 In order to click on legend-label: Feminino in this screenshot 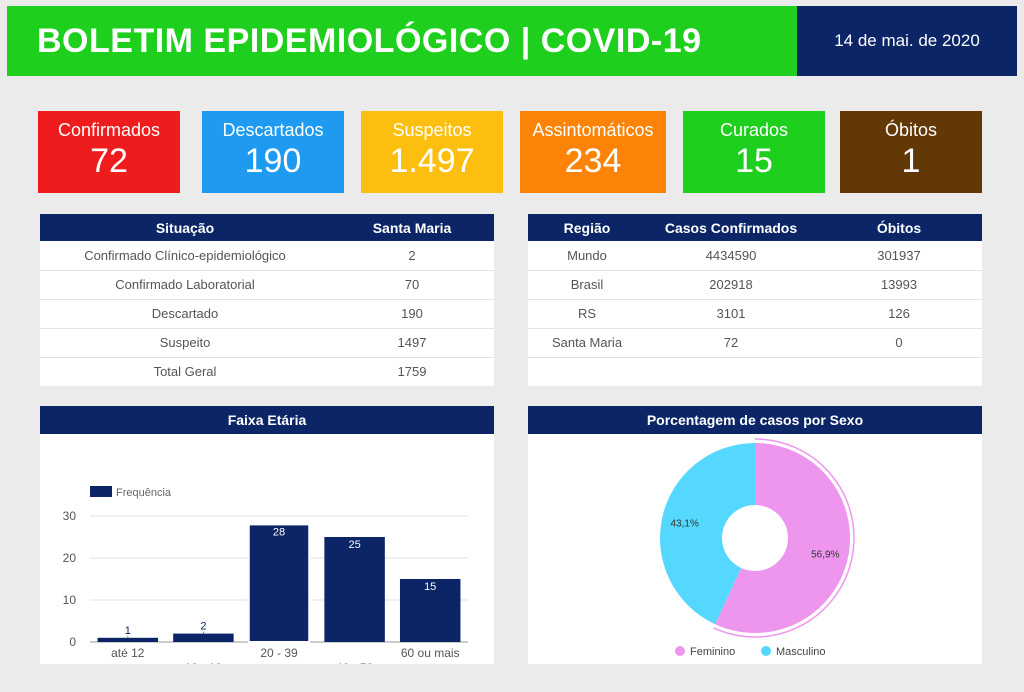, I will do `click(712, 652)`.